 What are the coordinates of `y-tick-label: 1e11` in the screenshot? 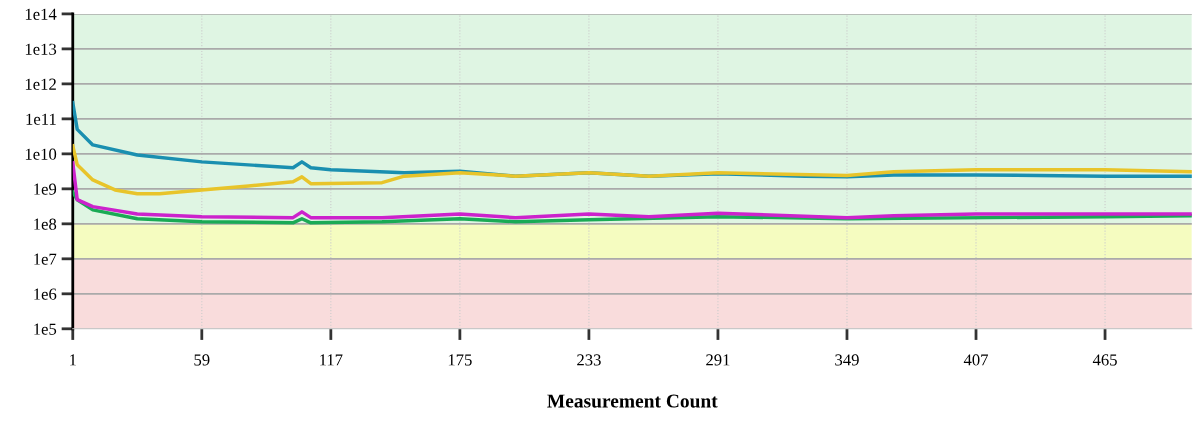 It's located at (41, 119).